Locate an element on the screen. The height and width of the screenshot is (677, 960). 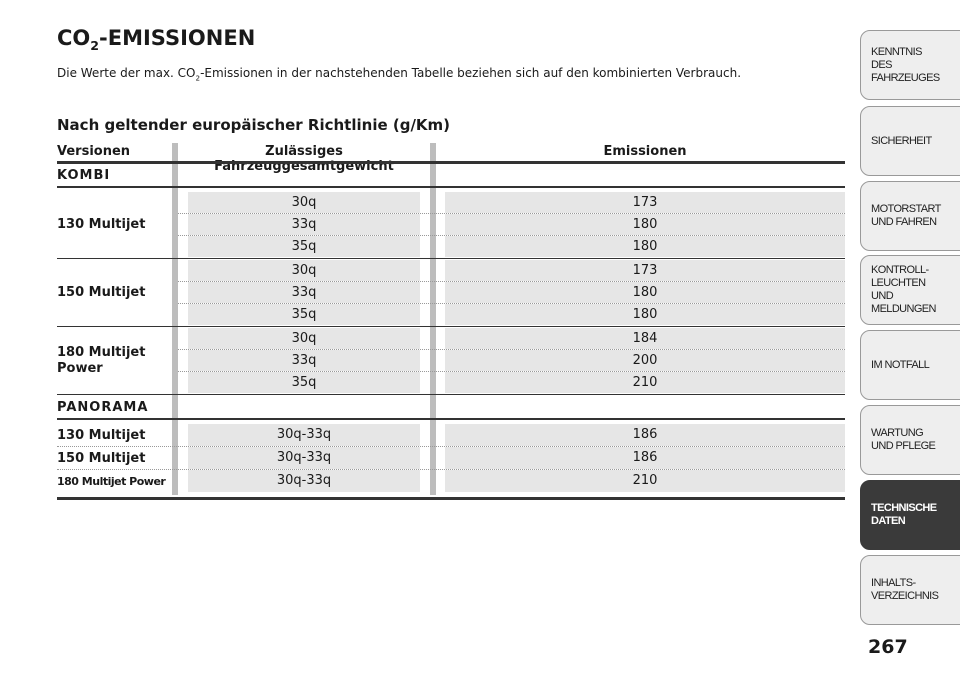
version-label: 180 Multijet Power is located at coordinates (101, 360).